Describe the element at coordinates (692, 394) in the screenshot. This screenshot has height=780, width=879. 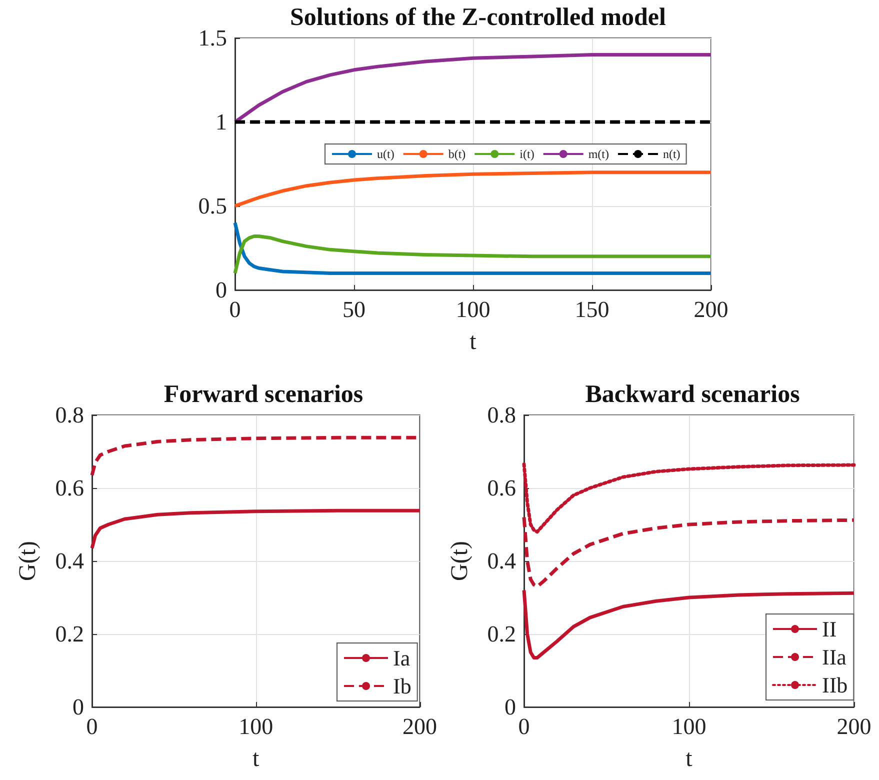
I see `chart-title: Backward scenarios` at that location.